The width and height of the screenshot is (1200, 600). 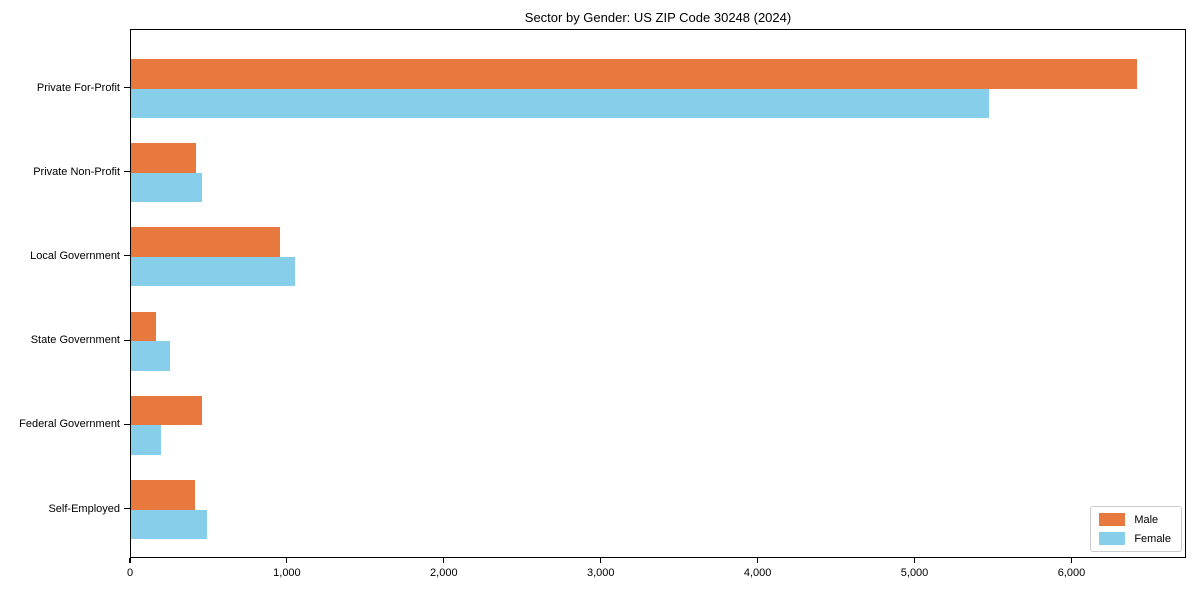 What do you see at coordinates (1112, 519) in the screenshot?
I see `legend-swatch-male-icon` at bounding box center [1112, 519].